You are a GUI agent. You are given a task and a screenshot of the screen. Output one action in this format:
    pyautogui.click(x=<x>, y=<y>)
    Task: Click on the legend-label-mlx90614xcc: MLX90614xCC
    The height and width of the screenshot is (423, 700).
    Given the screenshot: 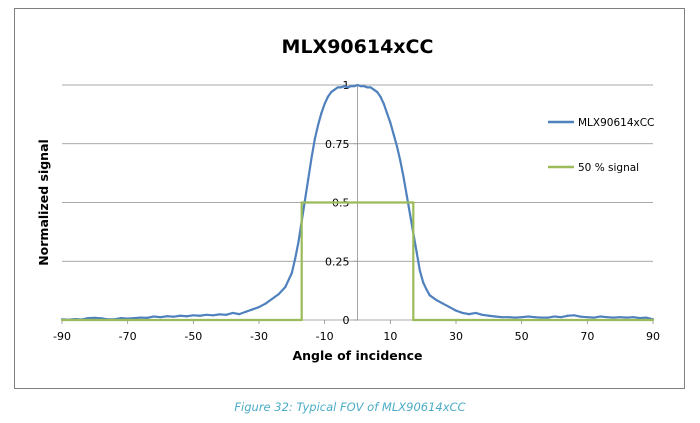 What is the action you would take?
    pyautogui.click(x=616, y=123)
    